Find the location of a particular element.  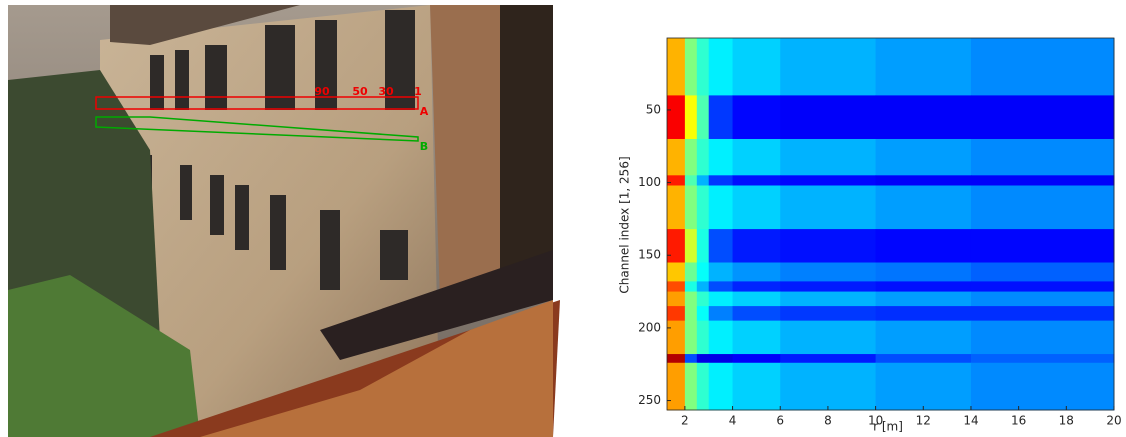

x-tick-label: 14 is located at coordinates (970, 421).